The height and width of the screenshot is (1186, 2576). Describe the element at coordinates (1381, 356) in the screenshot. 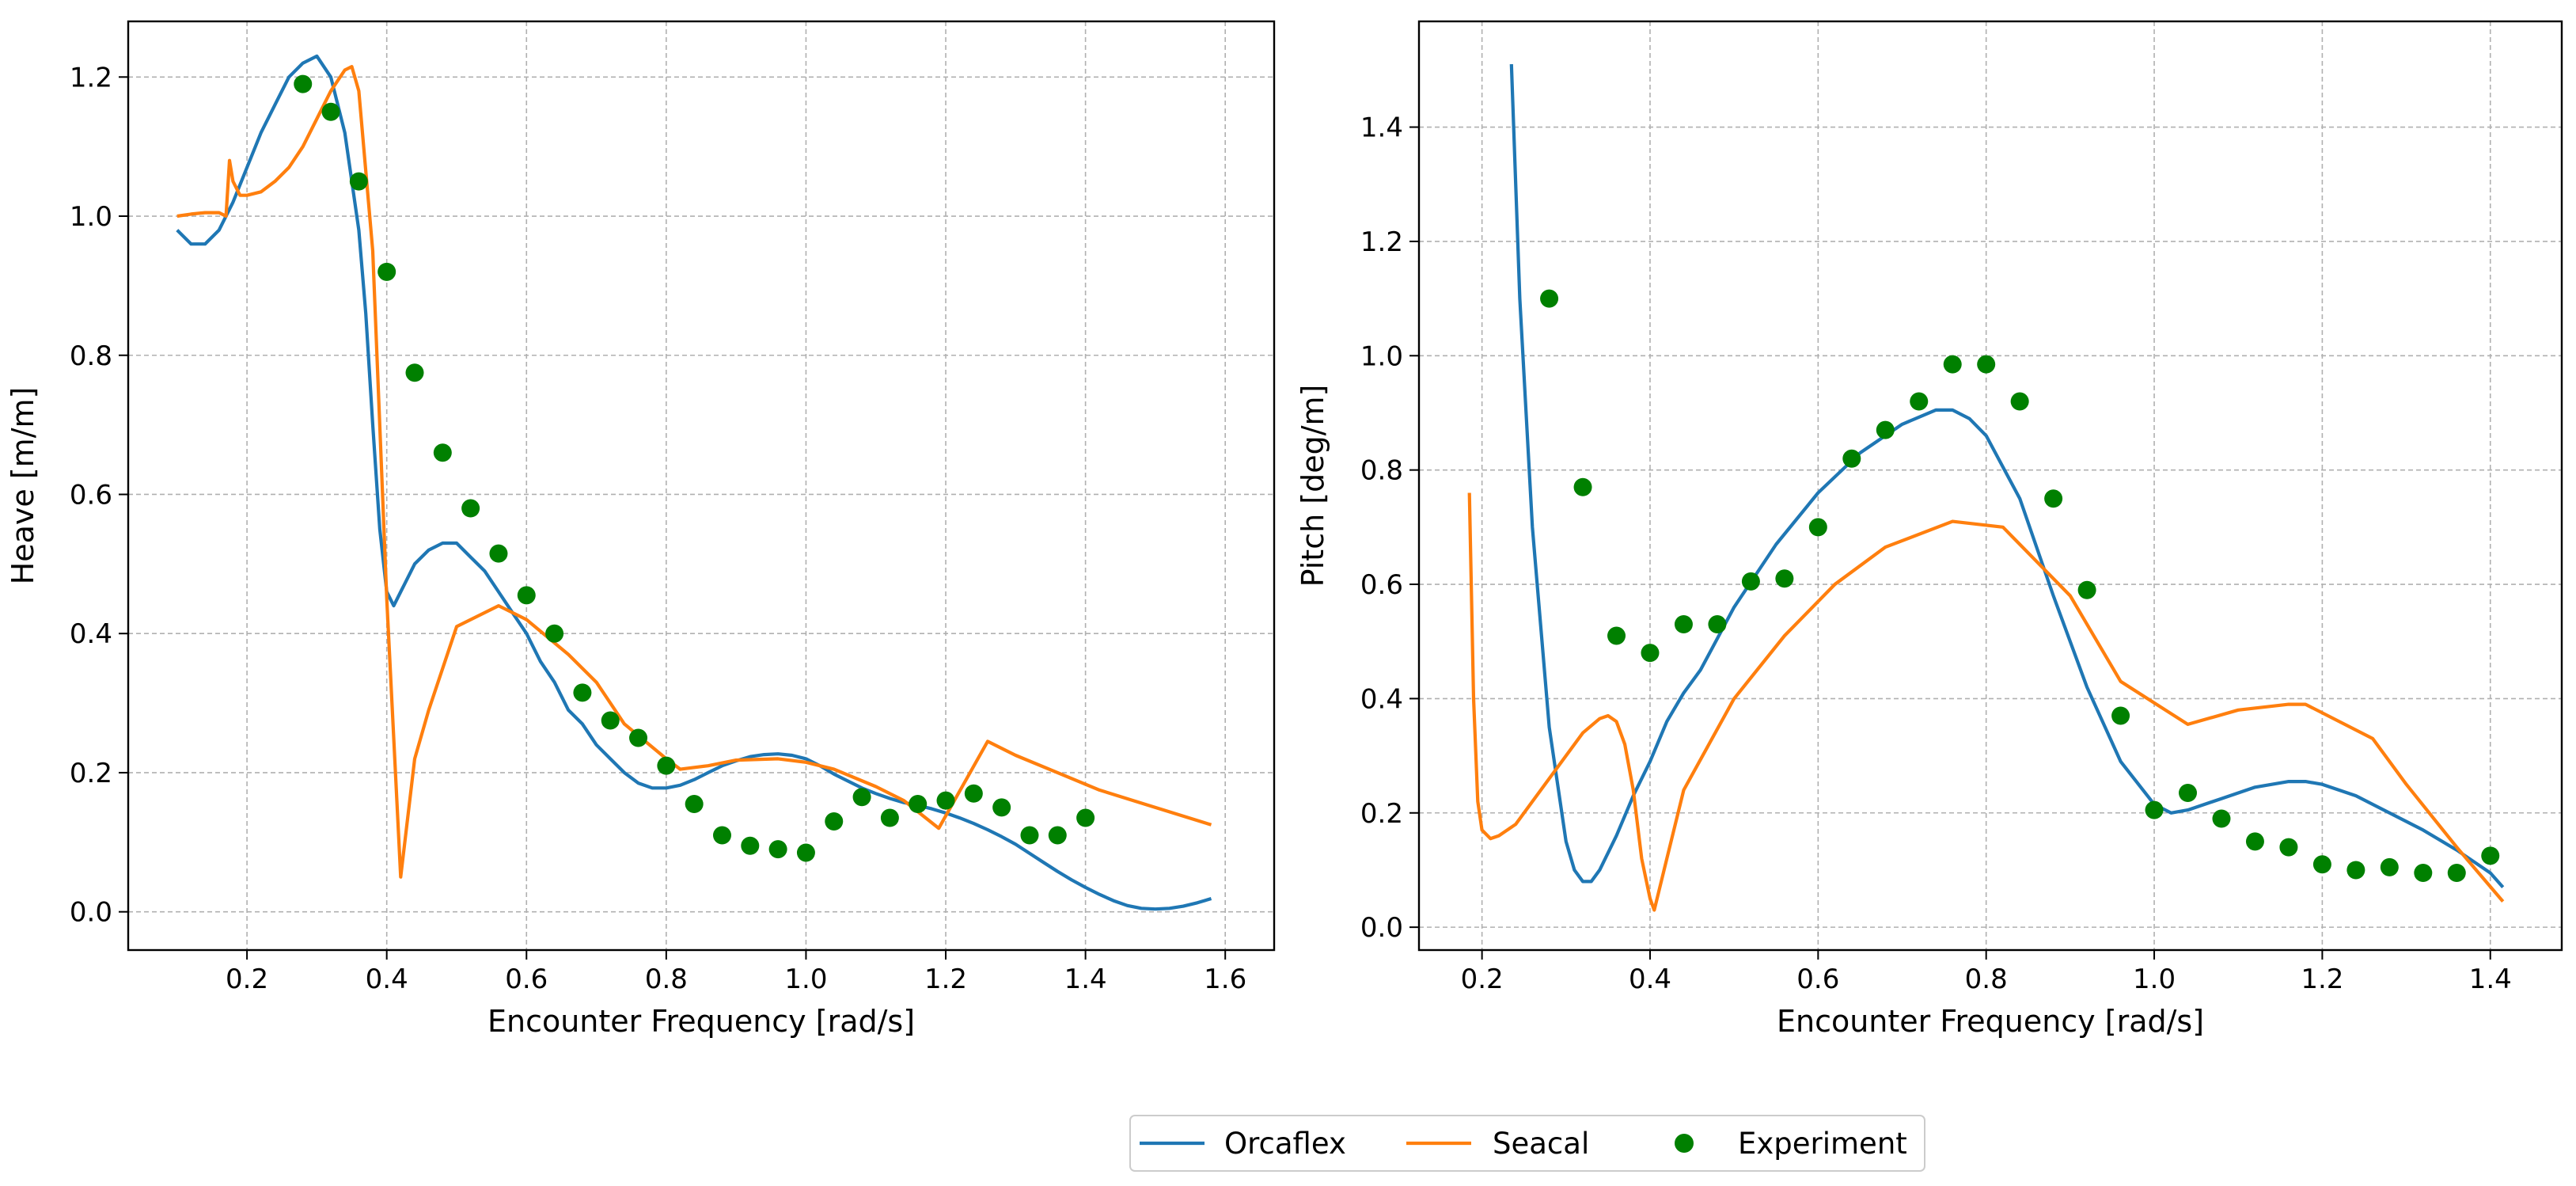

I see `y-tick-label: 1.0` at that location.